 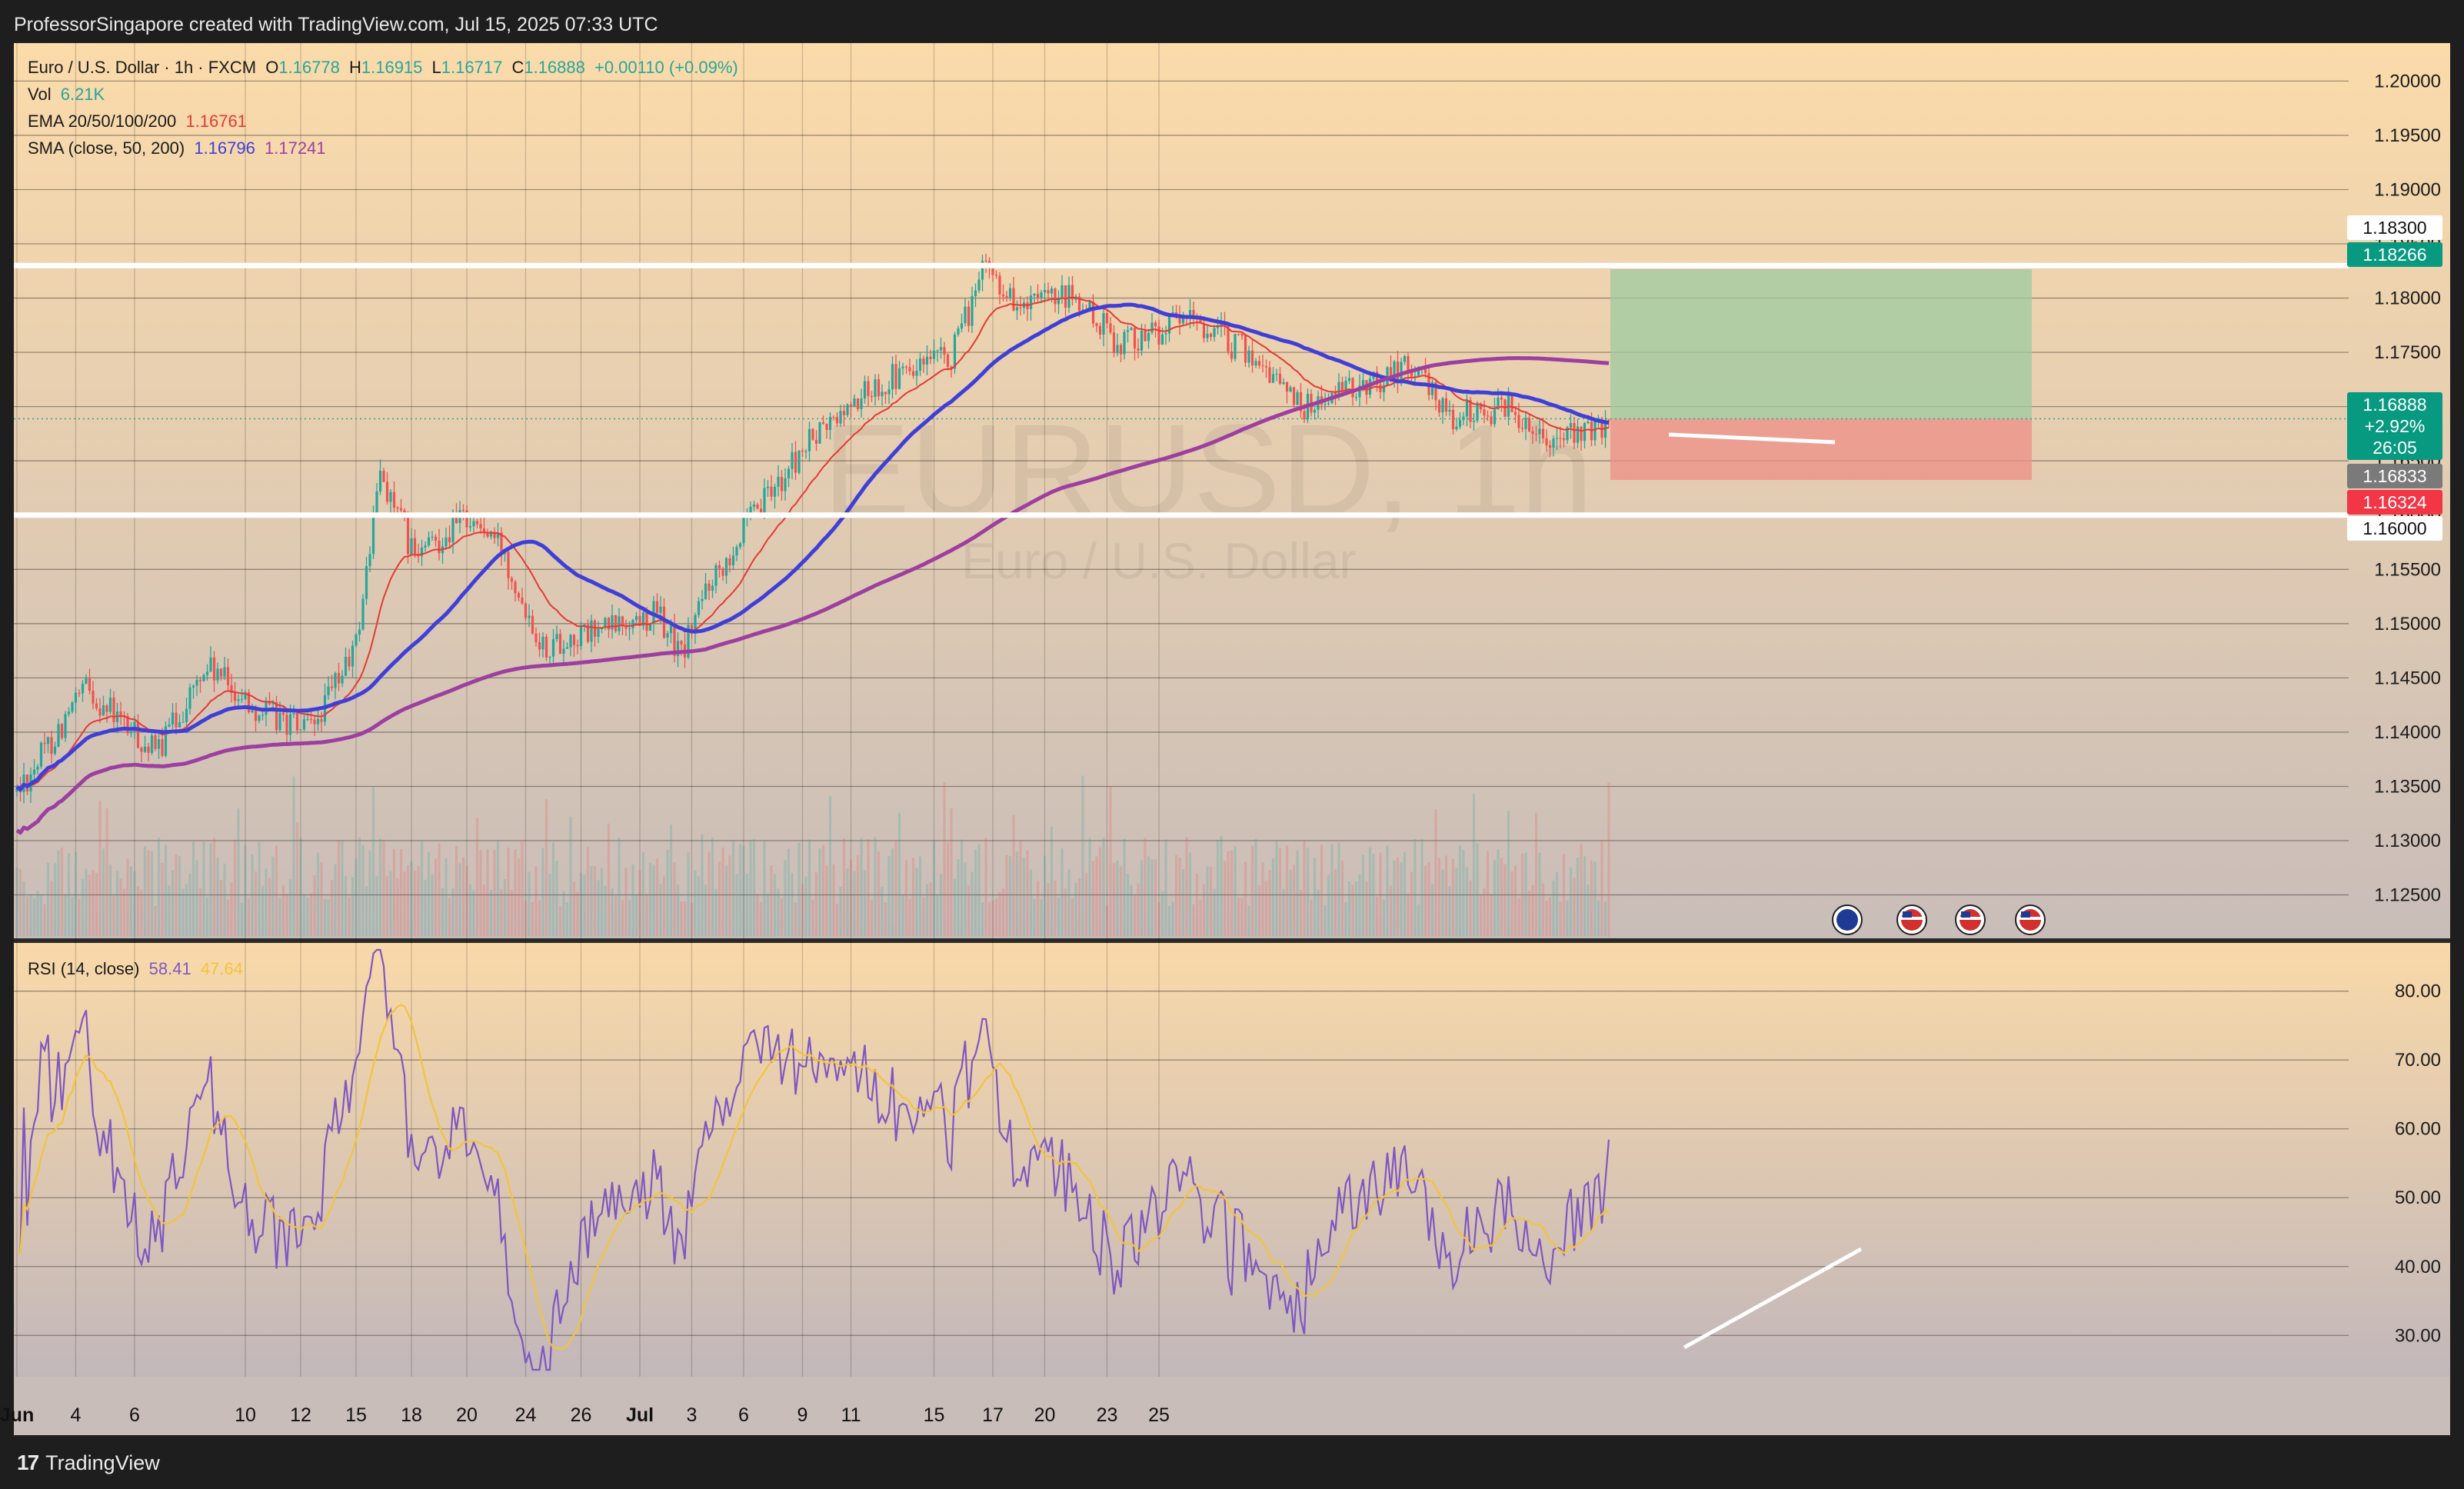 What do you see at coordinates (356, 1415) in the screenshot?
I see `time-tick-label: 15` at bounding box center [356, 1415].